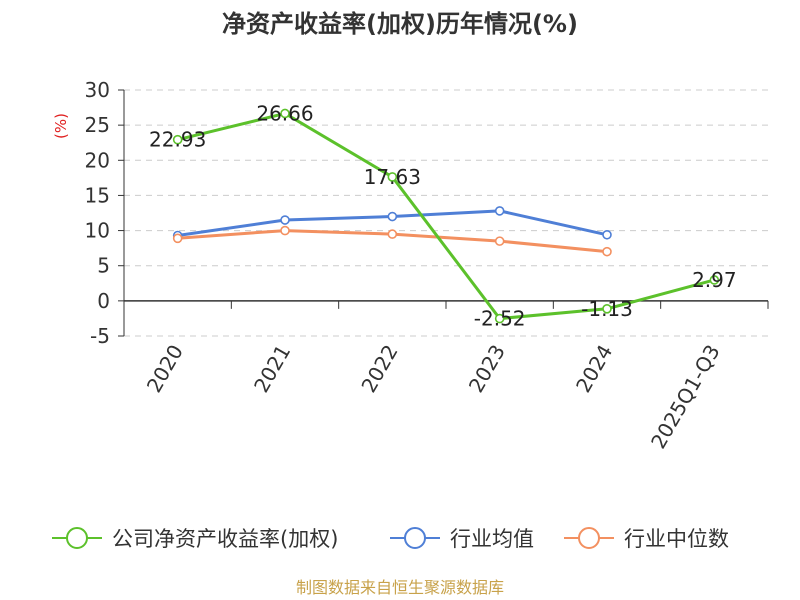 Image resolution: width=800 pixels, height=600 pixels. Describe the element at coordinates (97, 160) in the screenshot. I see `y-tick-label: 20` at that location.